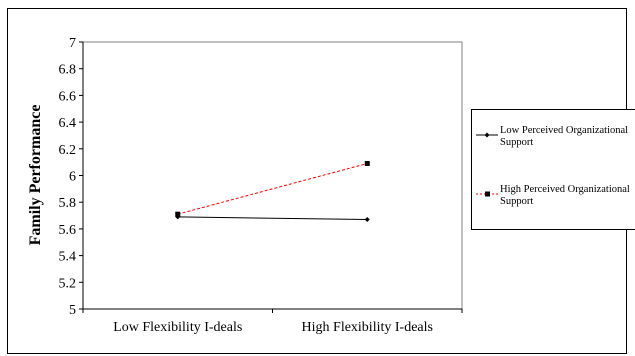  I want to click on legend-entry-low-support: Low Perceived Organizational Support, so click(553, 145).